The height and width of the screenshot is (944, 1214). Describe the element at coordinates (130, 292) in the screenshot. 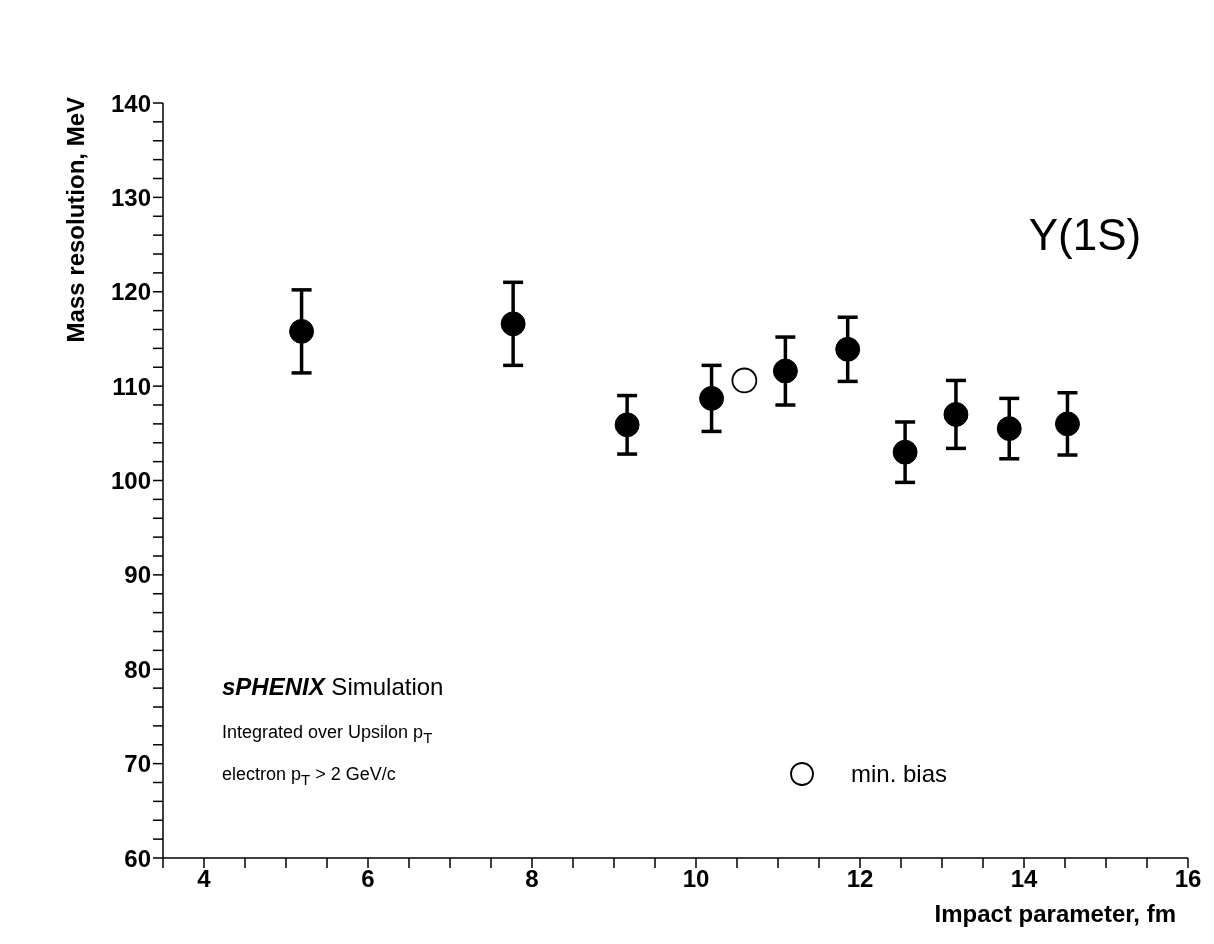

I see `y-tick-label: 120` at that location.